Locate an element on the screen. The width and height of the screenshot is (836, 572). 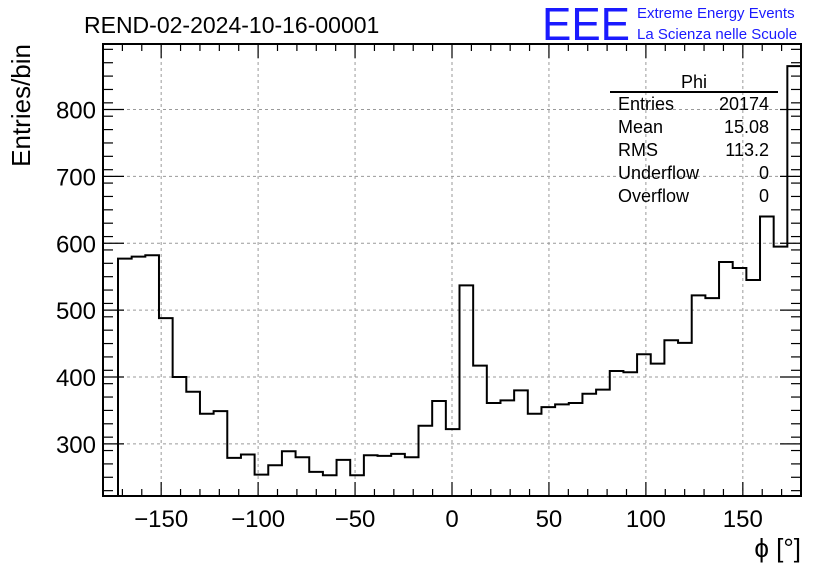
x-tick-label: 0 is located at coordinates (451, 519).